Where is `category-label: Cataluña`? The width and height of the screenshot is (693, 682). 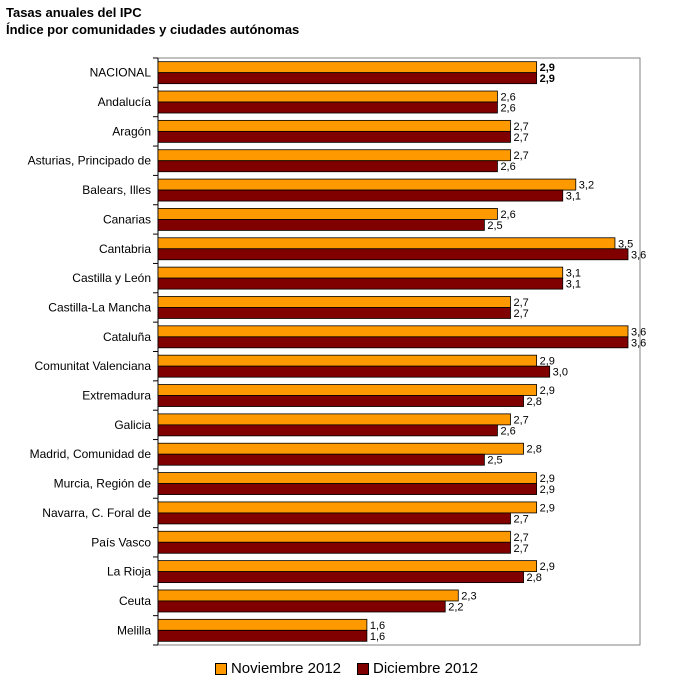
category-label: Cataluña is located at coordinates (127, 337).